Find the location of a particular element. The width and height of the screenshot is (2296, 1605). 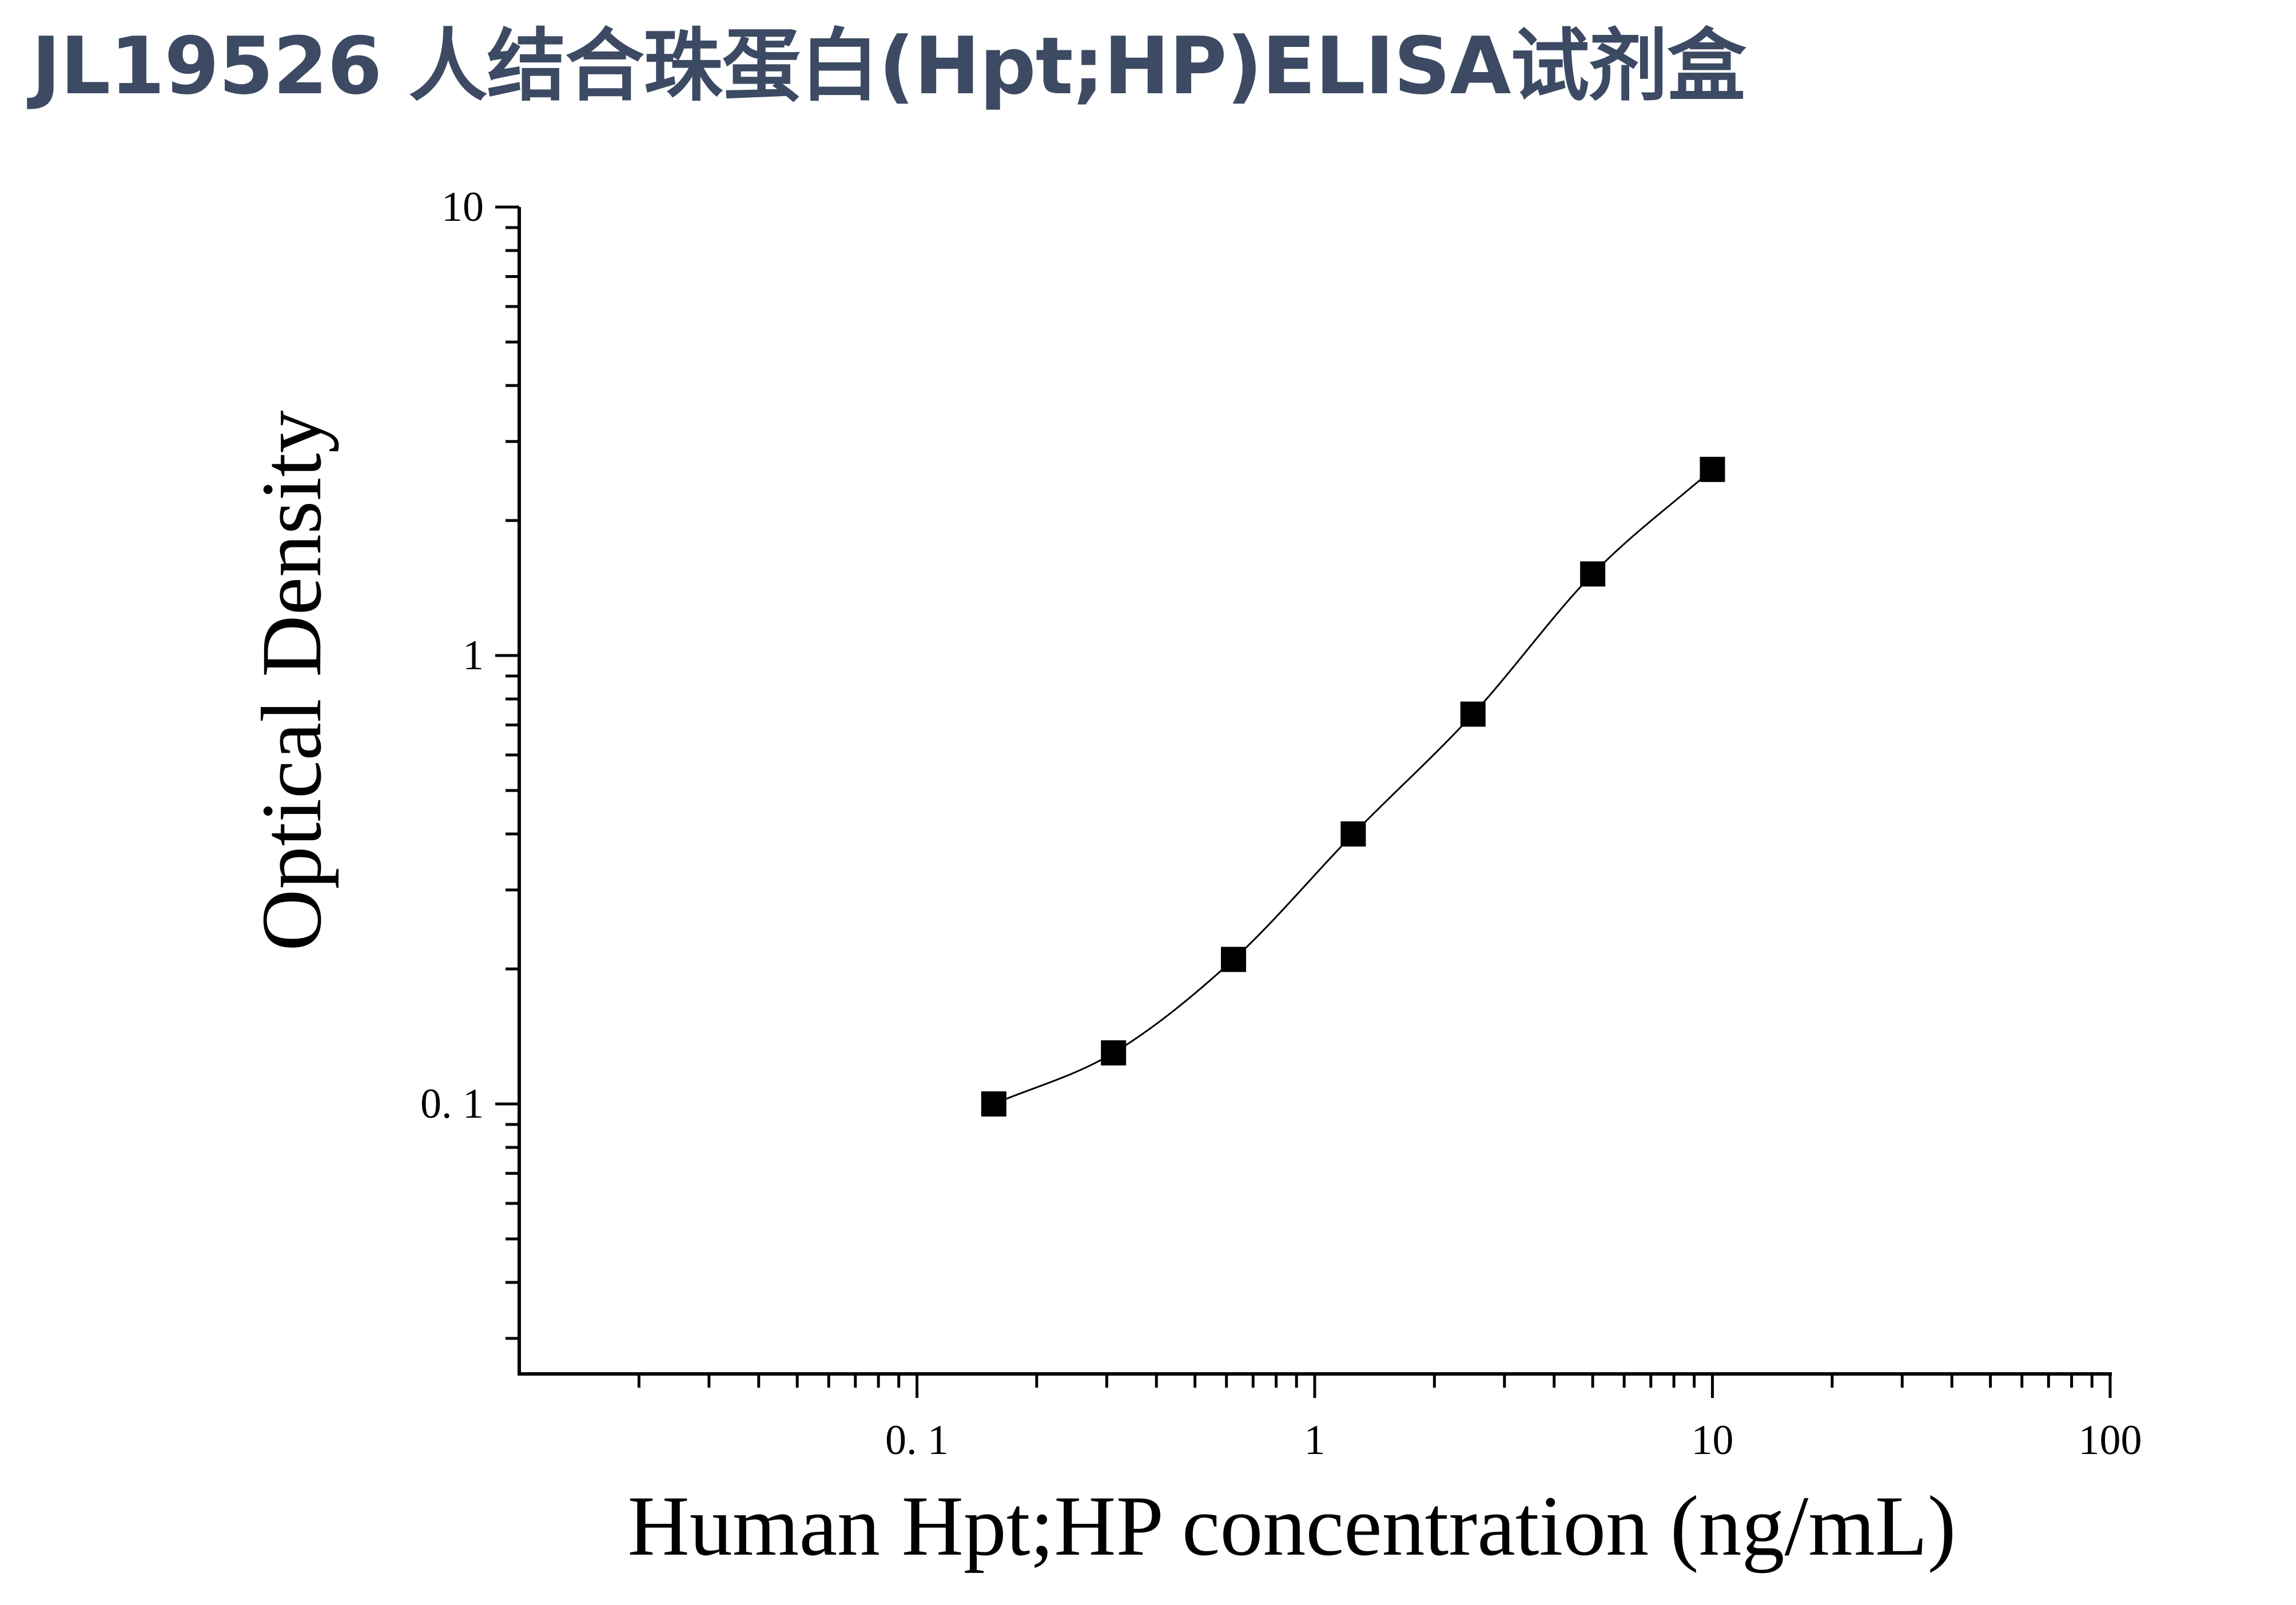

x-tick-label: 0. 1 is located at coordinates (917, 1440).